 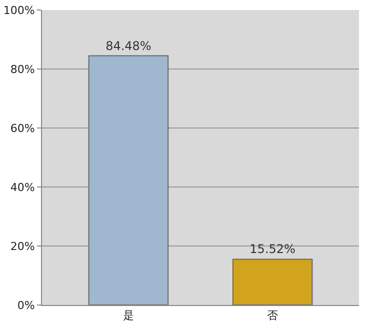 What do you see at coordinates (19, 10) in the screenshot?
I see `y-tick-label: 100%` at bounding box center [19, 10].